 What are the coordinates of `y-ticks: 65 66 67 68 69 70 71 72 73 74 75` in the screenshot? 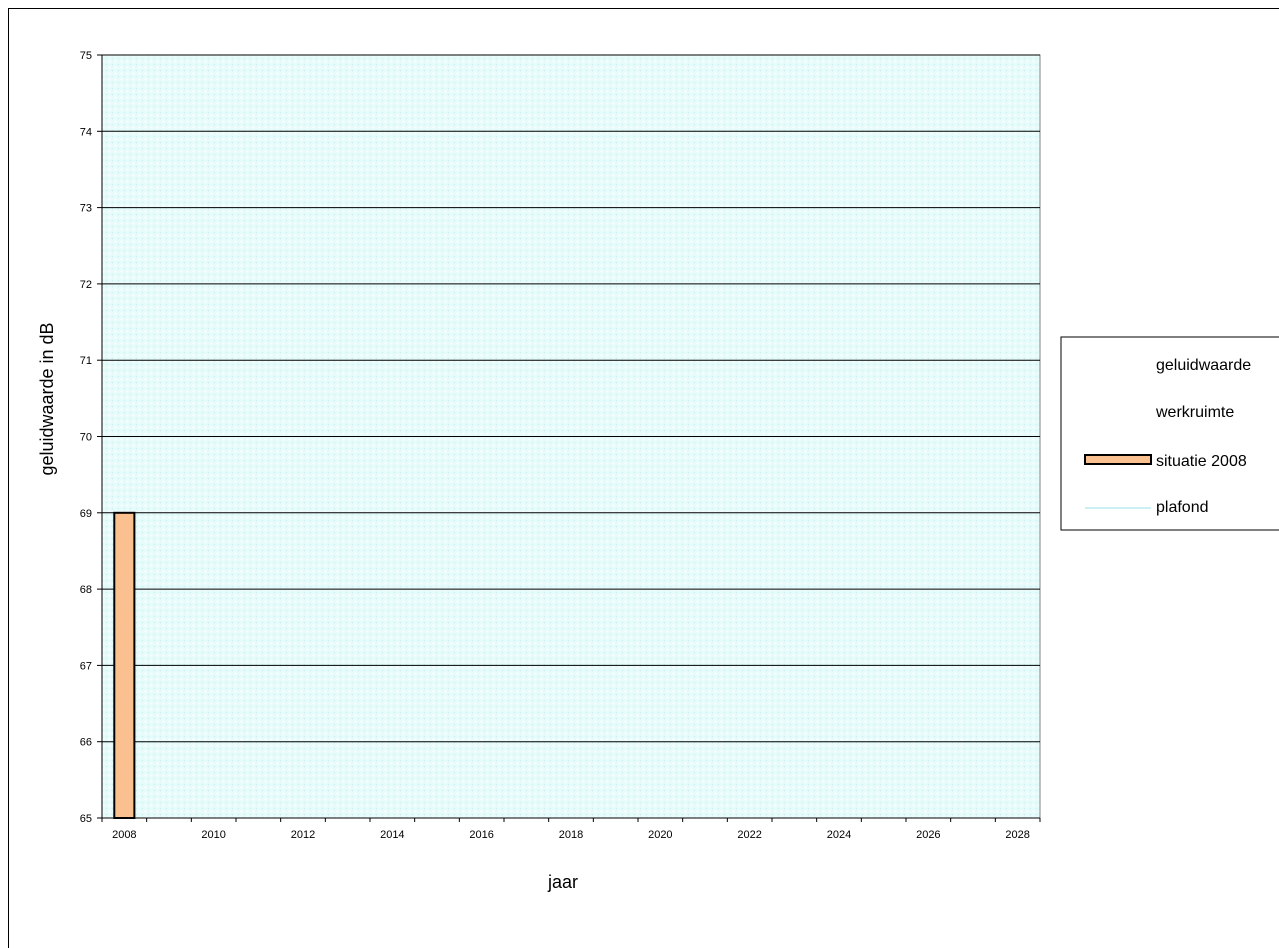 It's located at (91, 437).